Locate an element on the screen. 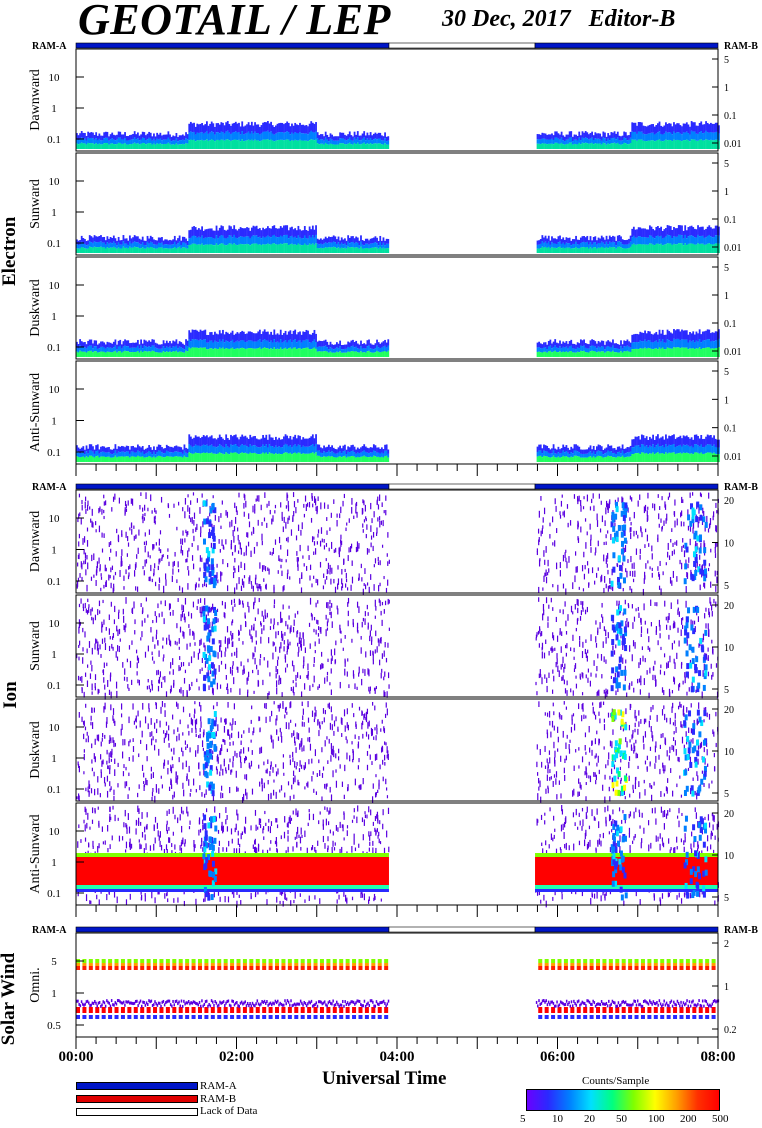 This screenshot has width=762, height=1128. y-tick-right: 2 is located at coordinates (726, 944).